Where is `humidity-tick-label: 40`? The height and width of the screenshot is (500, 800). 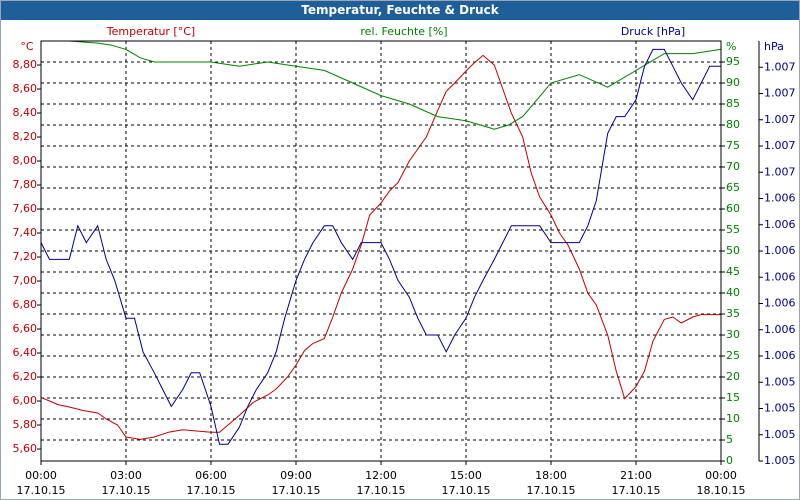 humidity-tick-label: 40 is located at coordinates (733, 292).